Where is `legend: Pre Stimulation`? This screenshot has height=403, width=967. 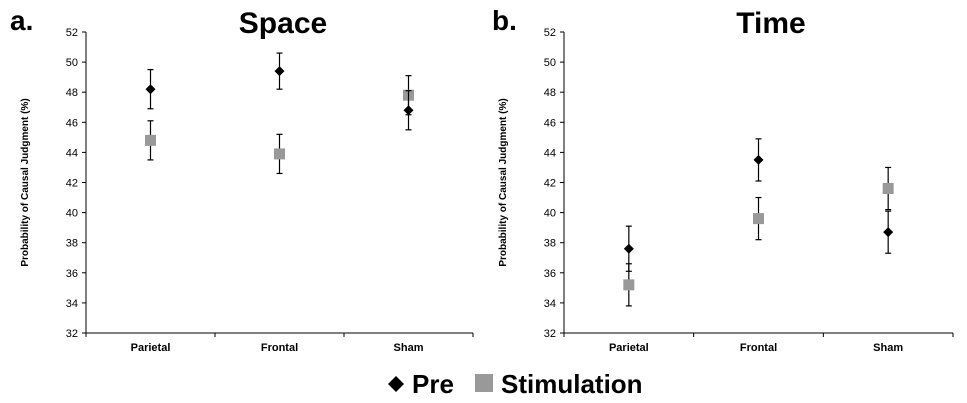
legend: Pre Stimulation is located at coordinates (515, 384).